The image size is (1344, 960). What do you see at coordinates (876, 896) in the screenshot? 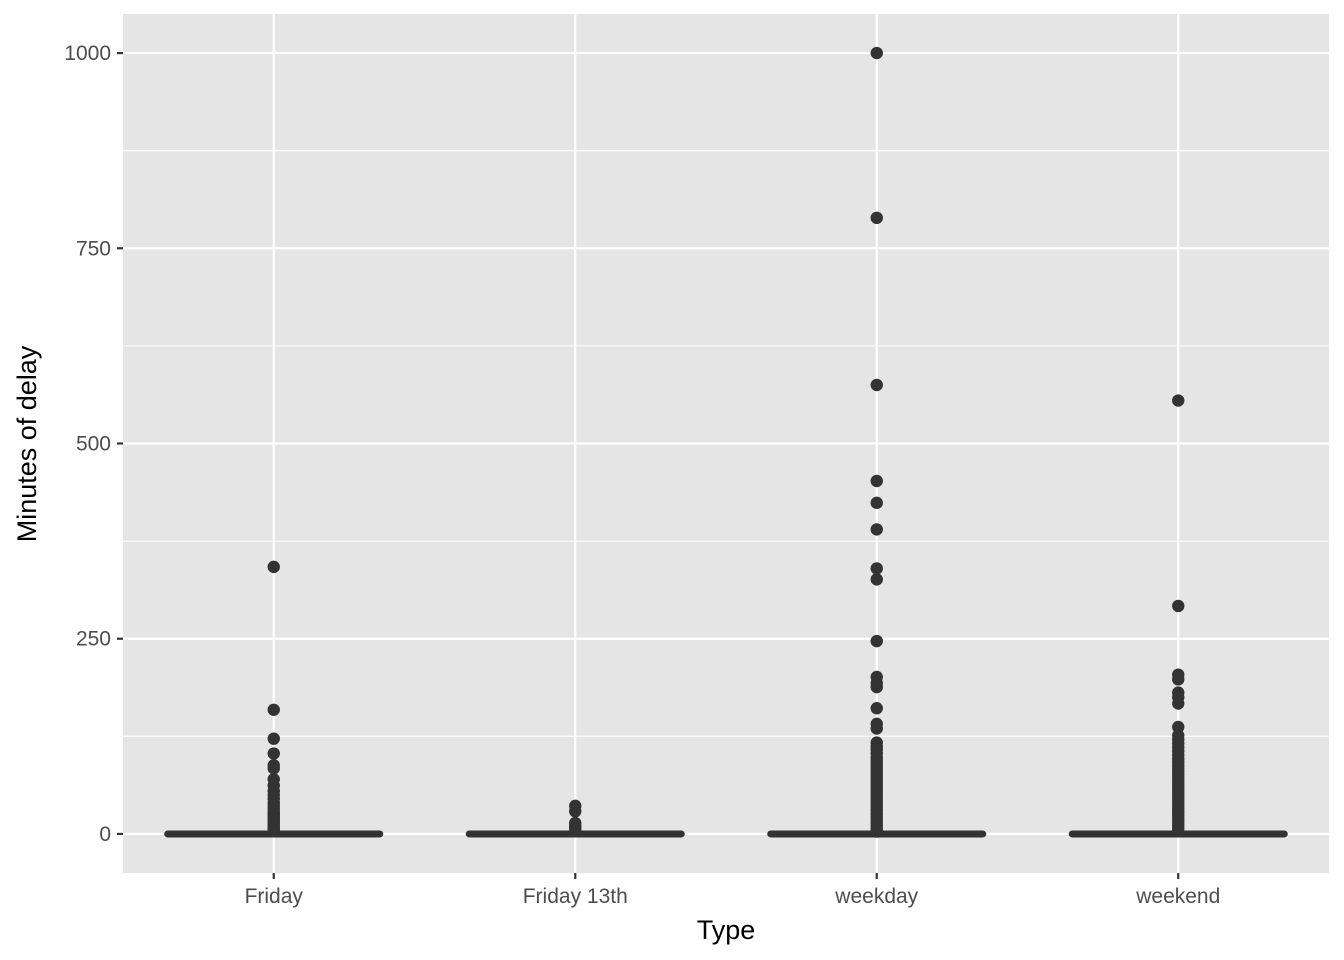
I see `x-tick-label: weekday` at bounding box center [876, 896].